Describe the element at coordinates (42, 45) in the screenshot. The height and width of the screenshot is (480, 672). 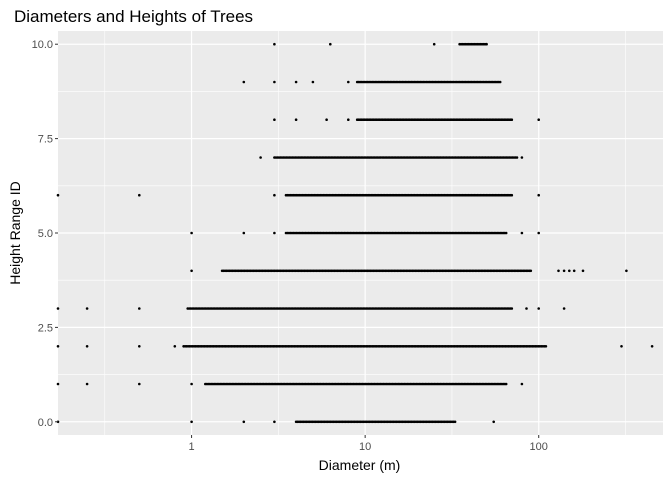
I see `y-tick-label: 10.0` at that location.